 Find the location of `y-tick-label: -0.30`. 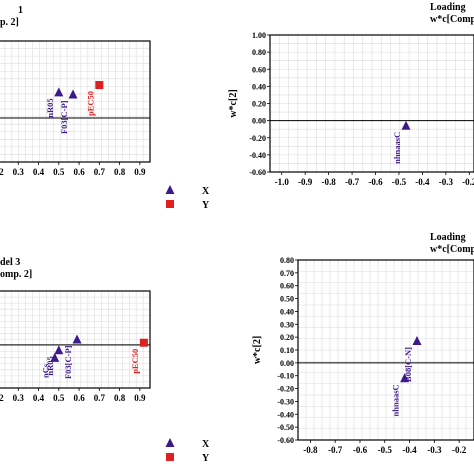

y-tick-label: -0.30 is located at coordinates (285, 401).